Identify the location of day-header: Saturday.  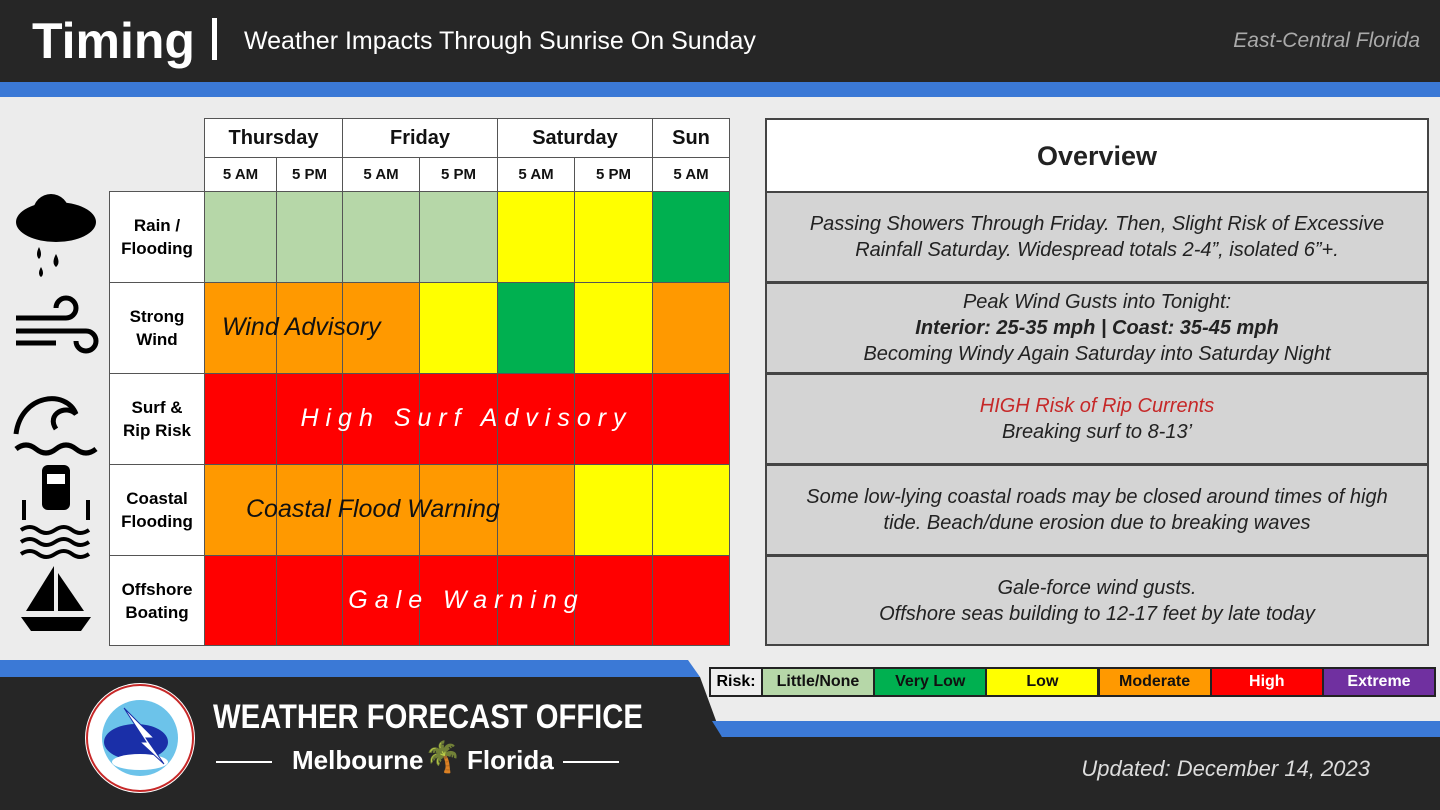
(575, 138).